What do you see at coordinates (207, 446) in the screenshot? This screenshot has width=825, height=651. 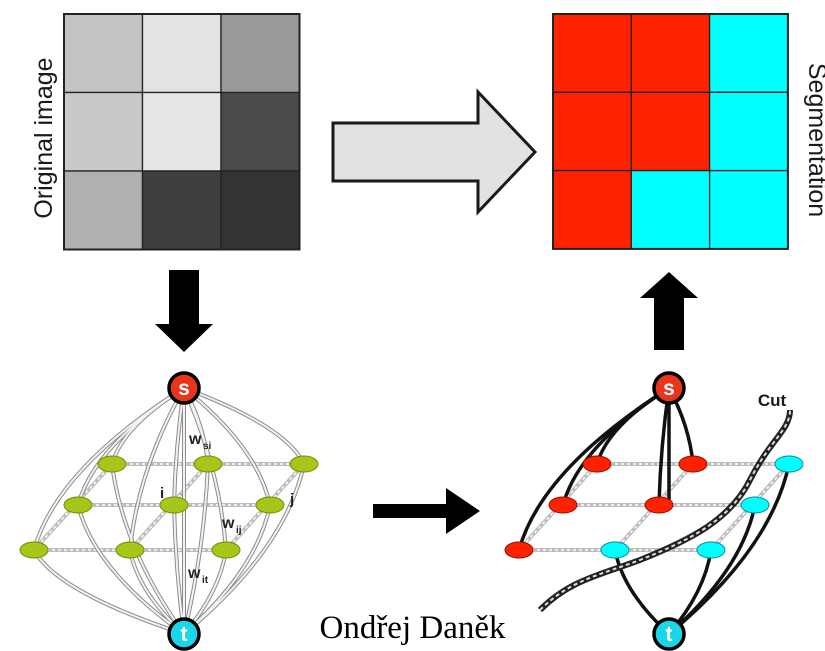 I see `weight-si-sub: si` at bounding box center [207, 446].